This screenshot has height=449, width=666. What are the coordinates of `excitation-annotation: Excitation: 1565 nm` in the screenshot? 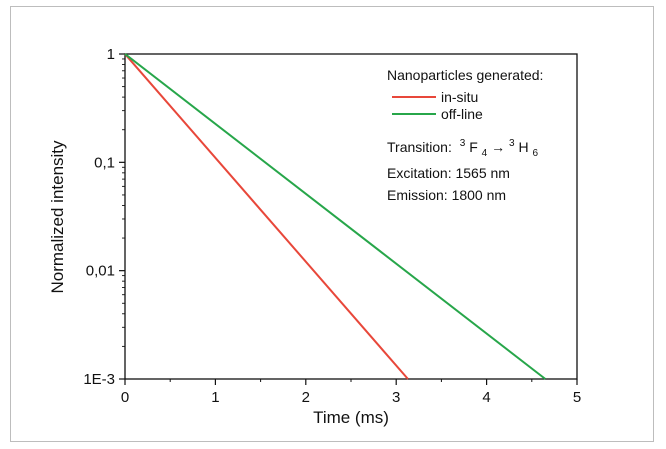 It's located at (448, 173).